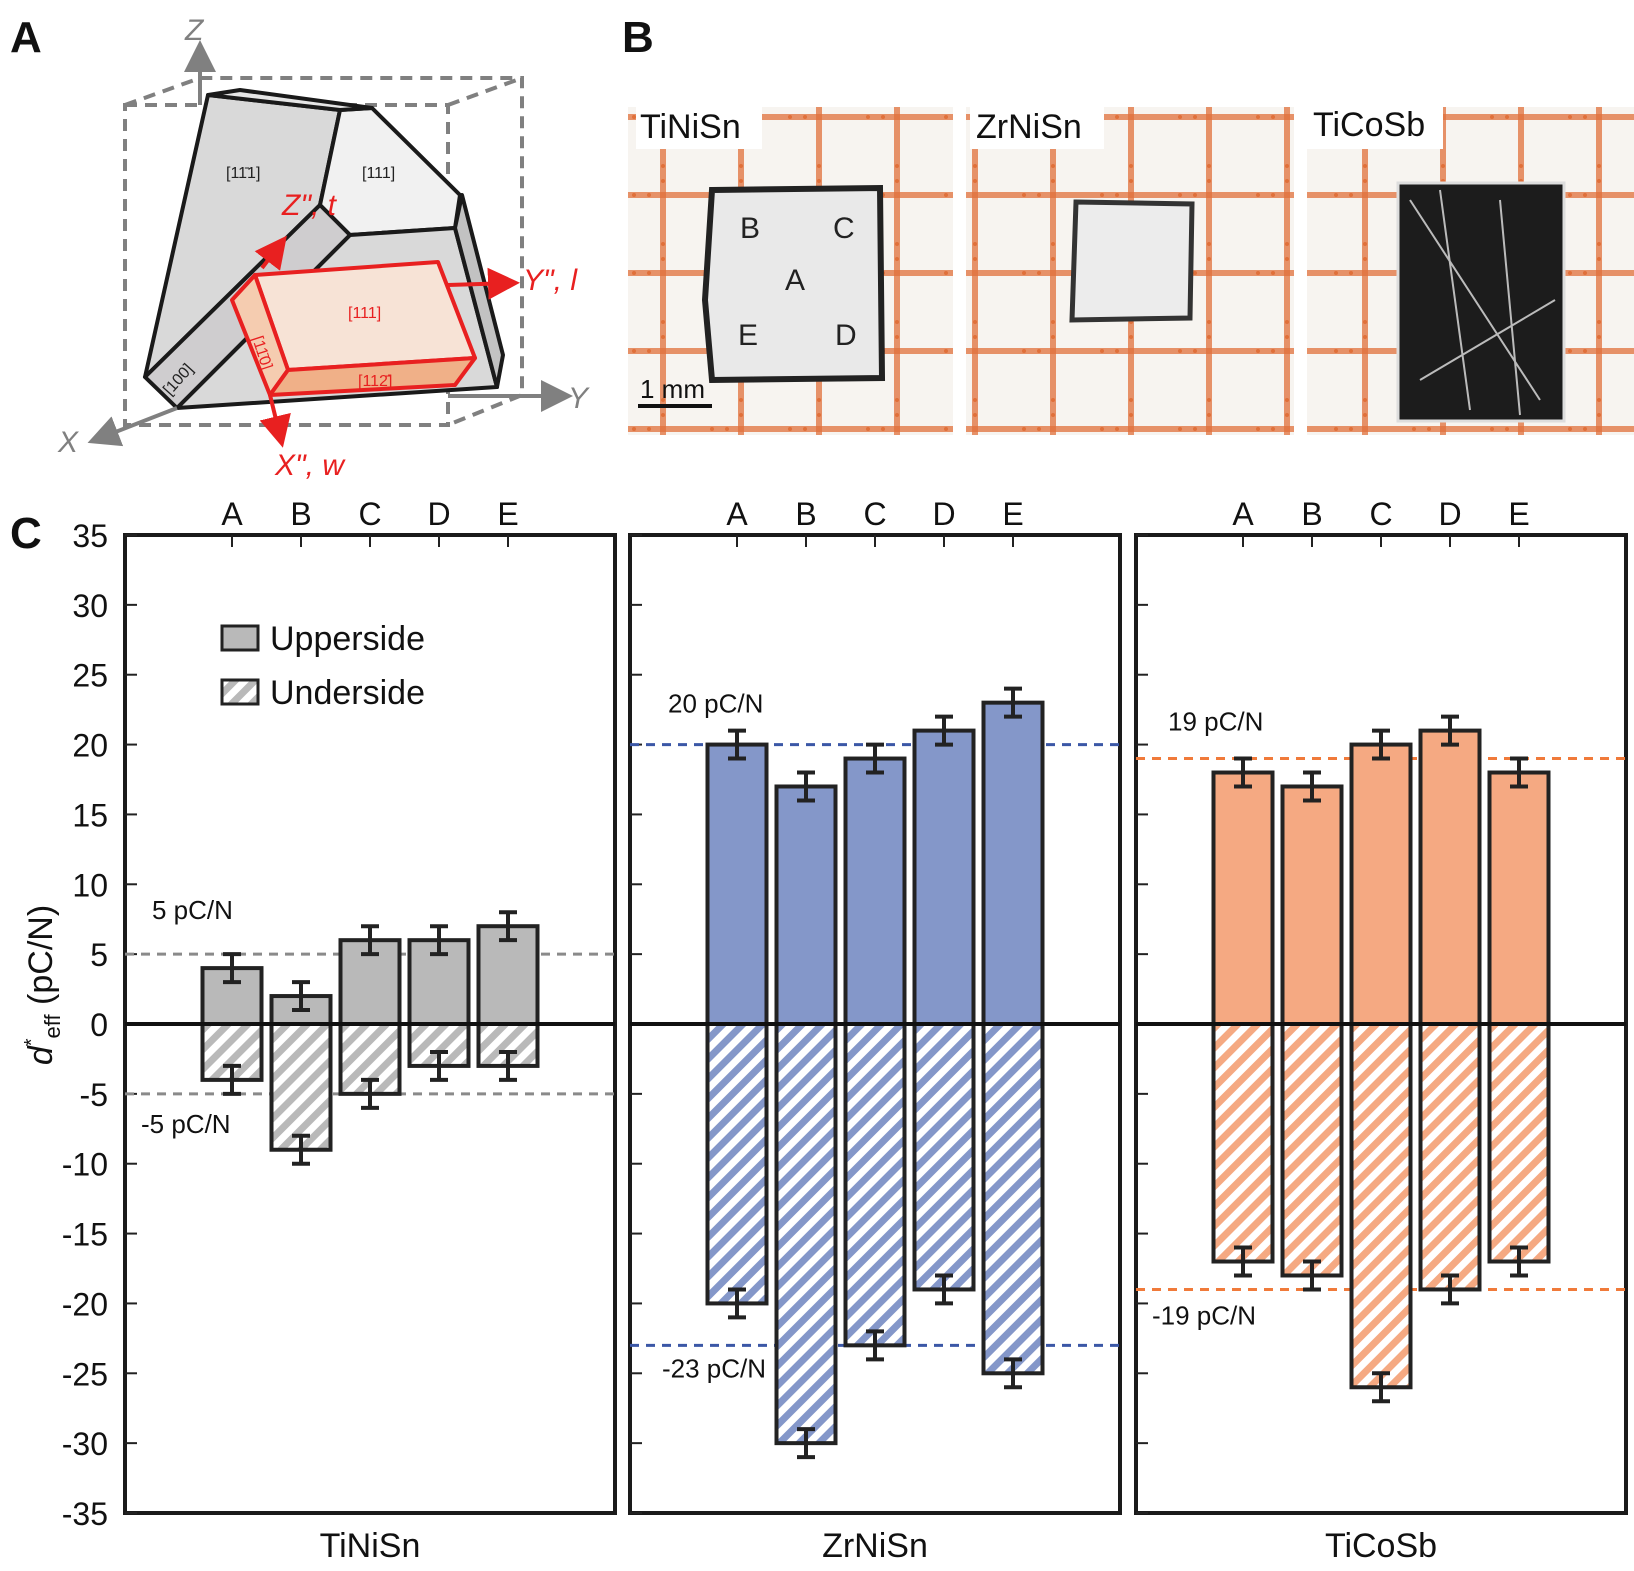 The image size is (1634, 1571). Describe the element at coordinates (748, 335) in the screenshot. I see `point-label-e: E` at that location.